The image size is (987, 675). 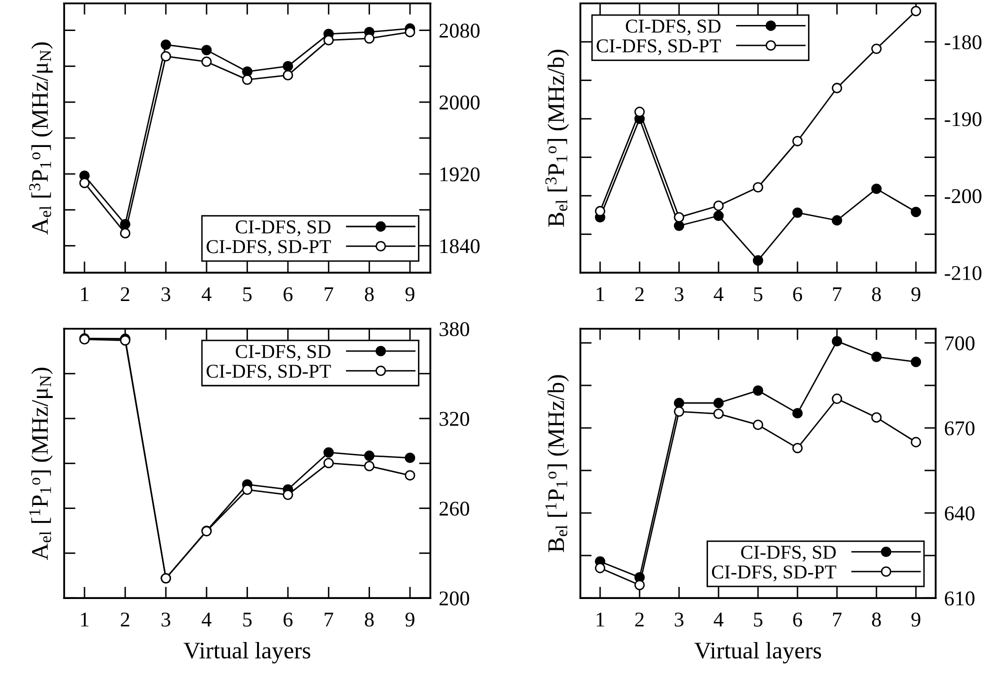 I want to click on y-tick-label: -200, so click(x=963, y=196).